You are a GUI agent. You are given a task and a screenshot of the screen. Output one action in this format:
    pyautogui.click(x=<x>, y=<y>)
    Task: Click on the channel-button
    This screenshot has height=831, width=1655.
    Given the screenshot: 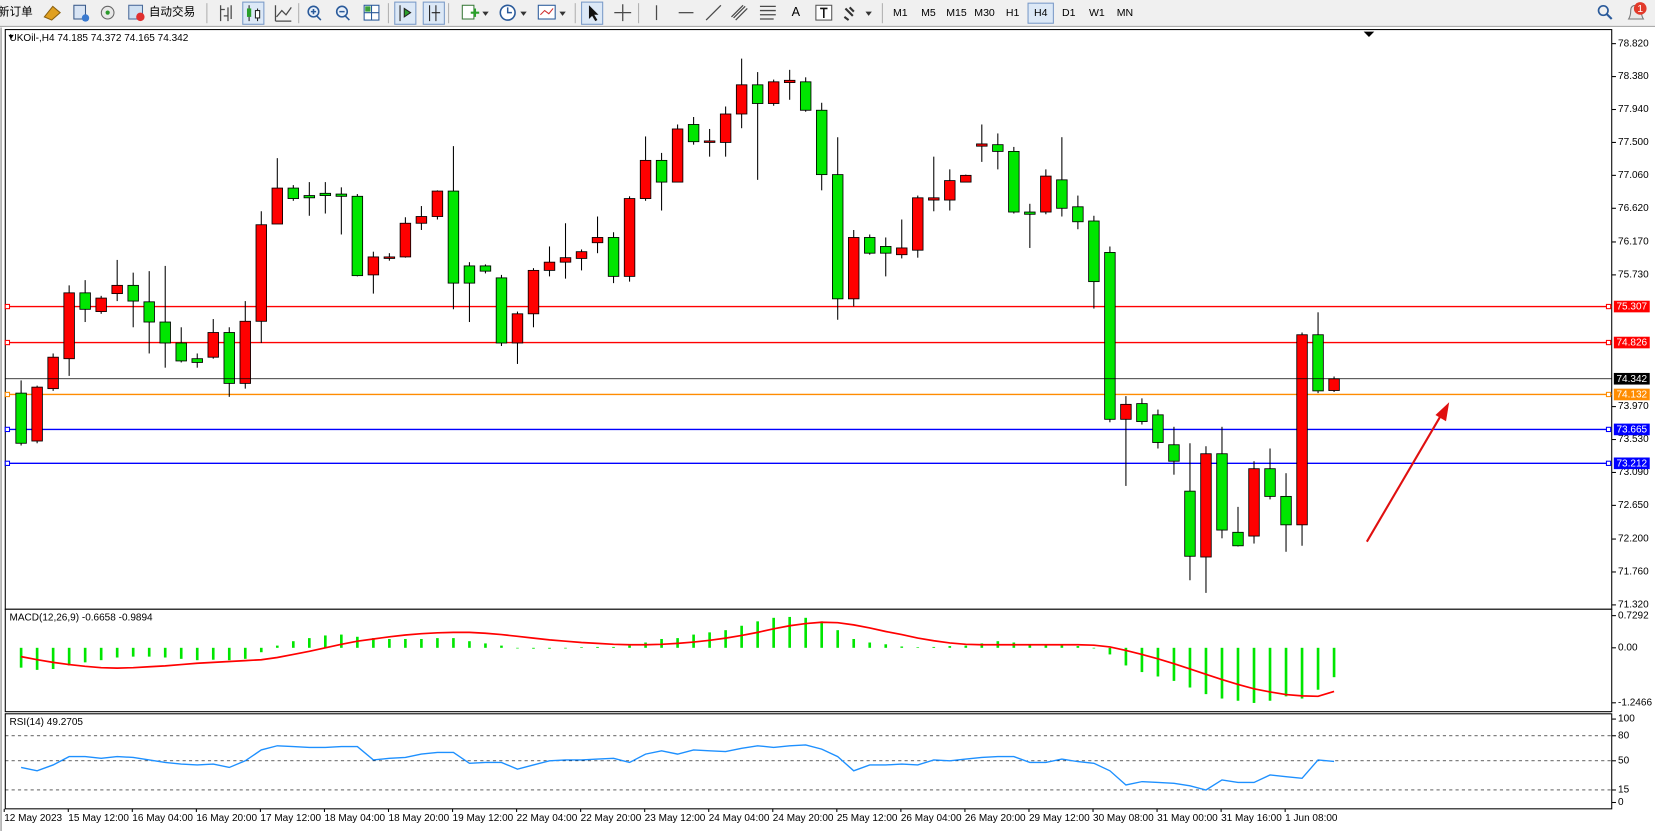 What is the action you would take?
    pyautogui.click(x=739, y=12)
    